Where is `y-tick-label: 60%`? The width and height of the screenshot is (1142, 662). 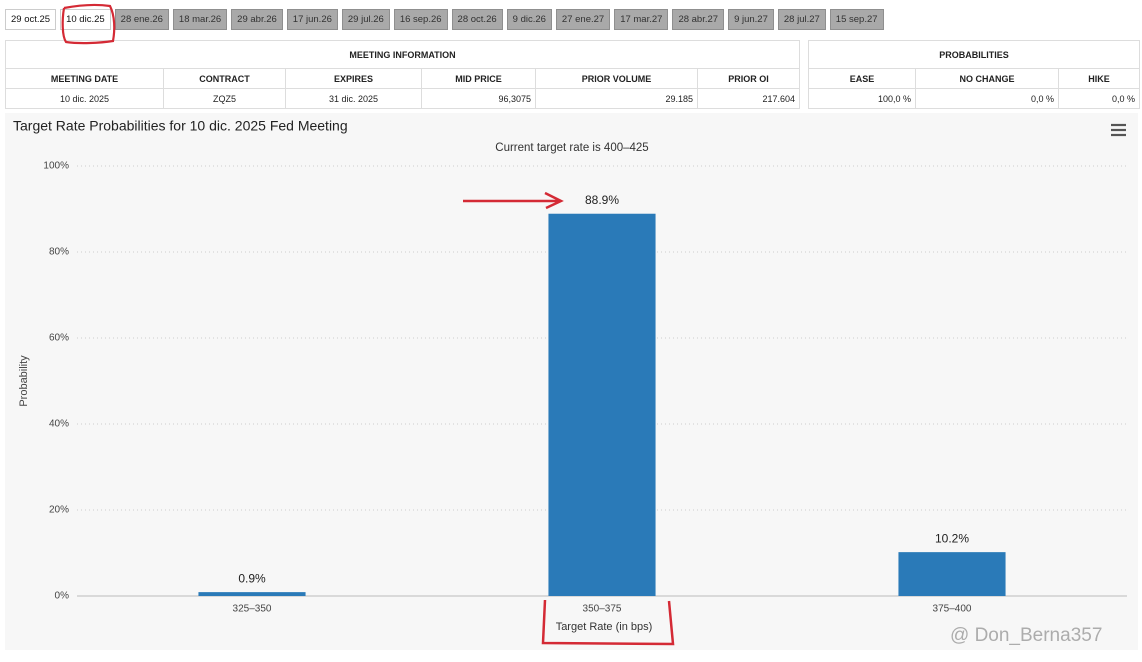
y-tick-label: 60% is located at coordinates (59, 338).